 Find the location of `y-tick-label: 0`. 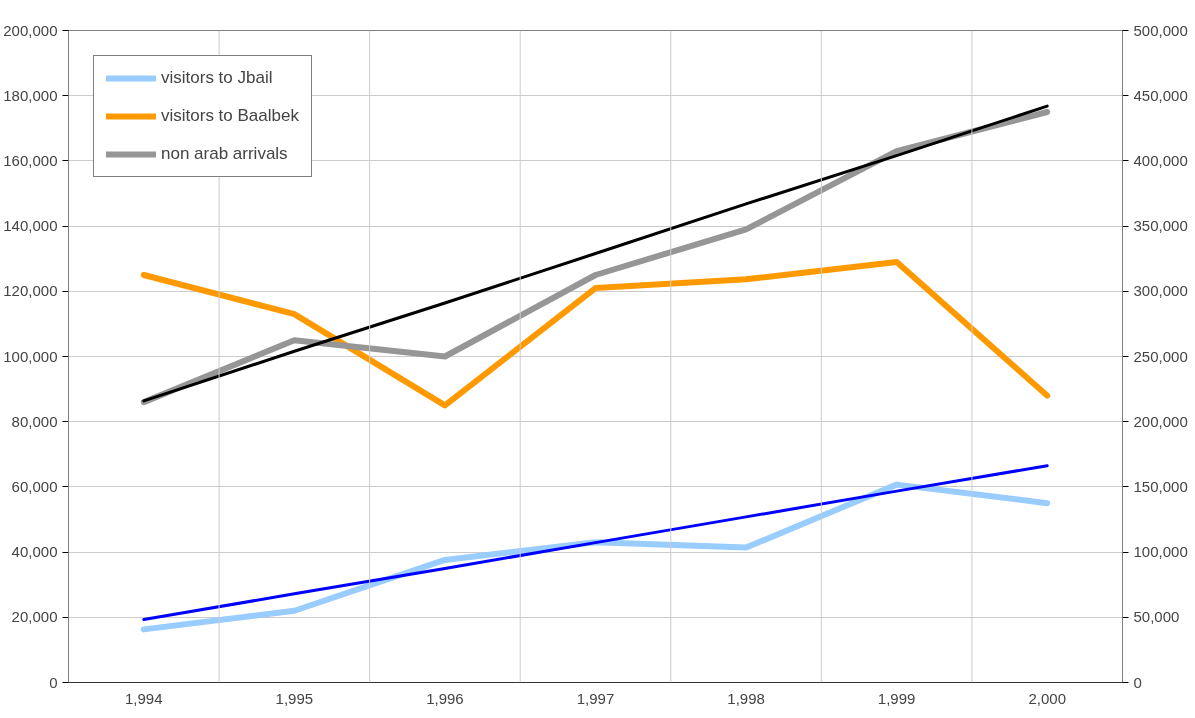

y-tick-label: 0 is located at coordinates (53, 682).